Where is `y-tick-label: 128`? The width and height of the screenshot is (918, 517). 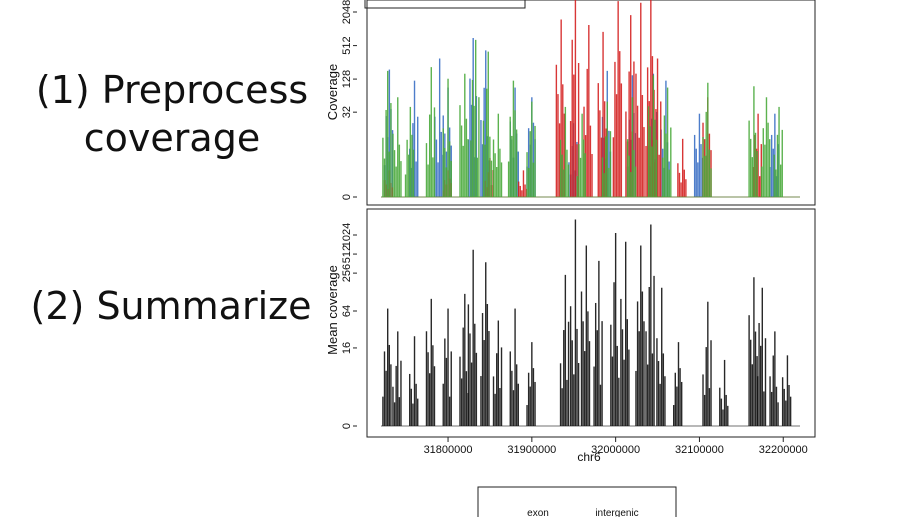 y-tick-label: 128 is located at coordinates (347, 79).